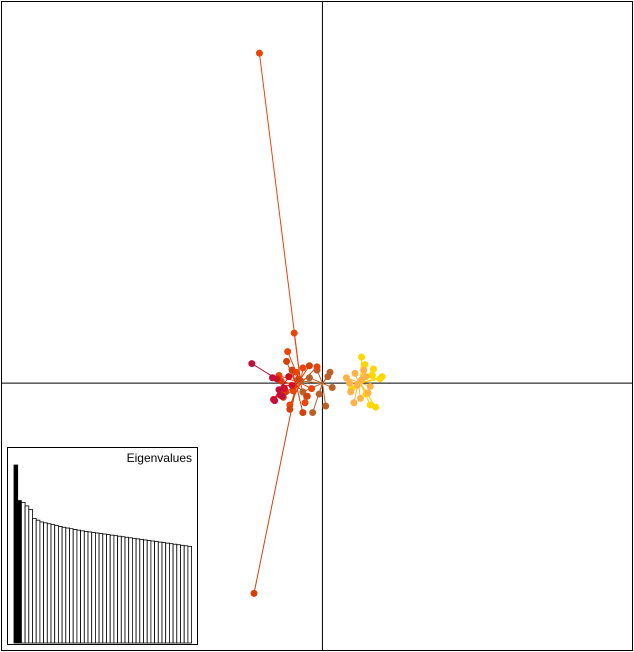  I want to click on eigenvalue-bars, so click(102, 554).